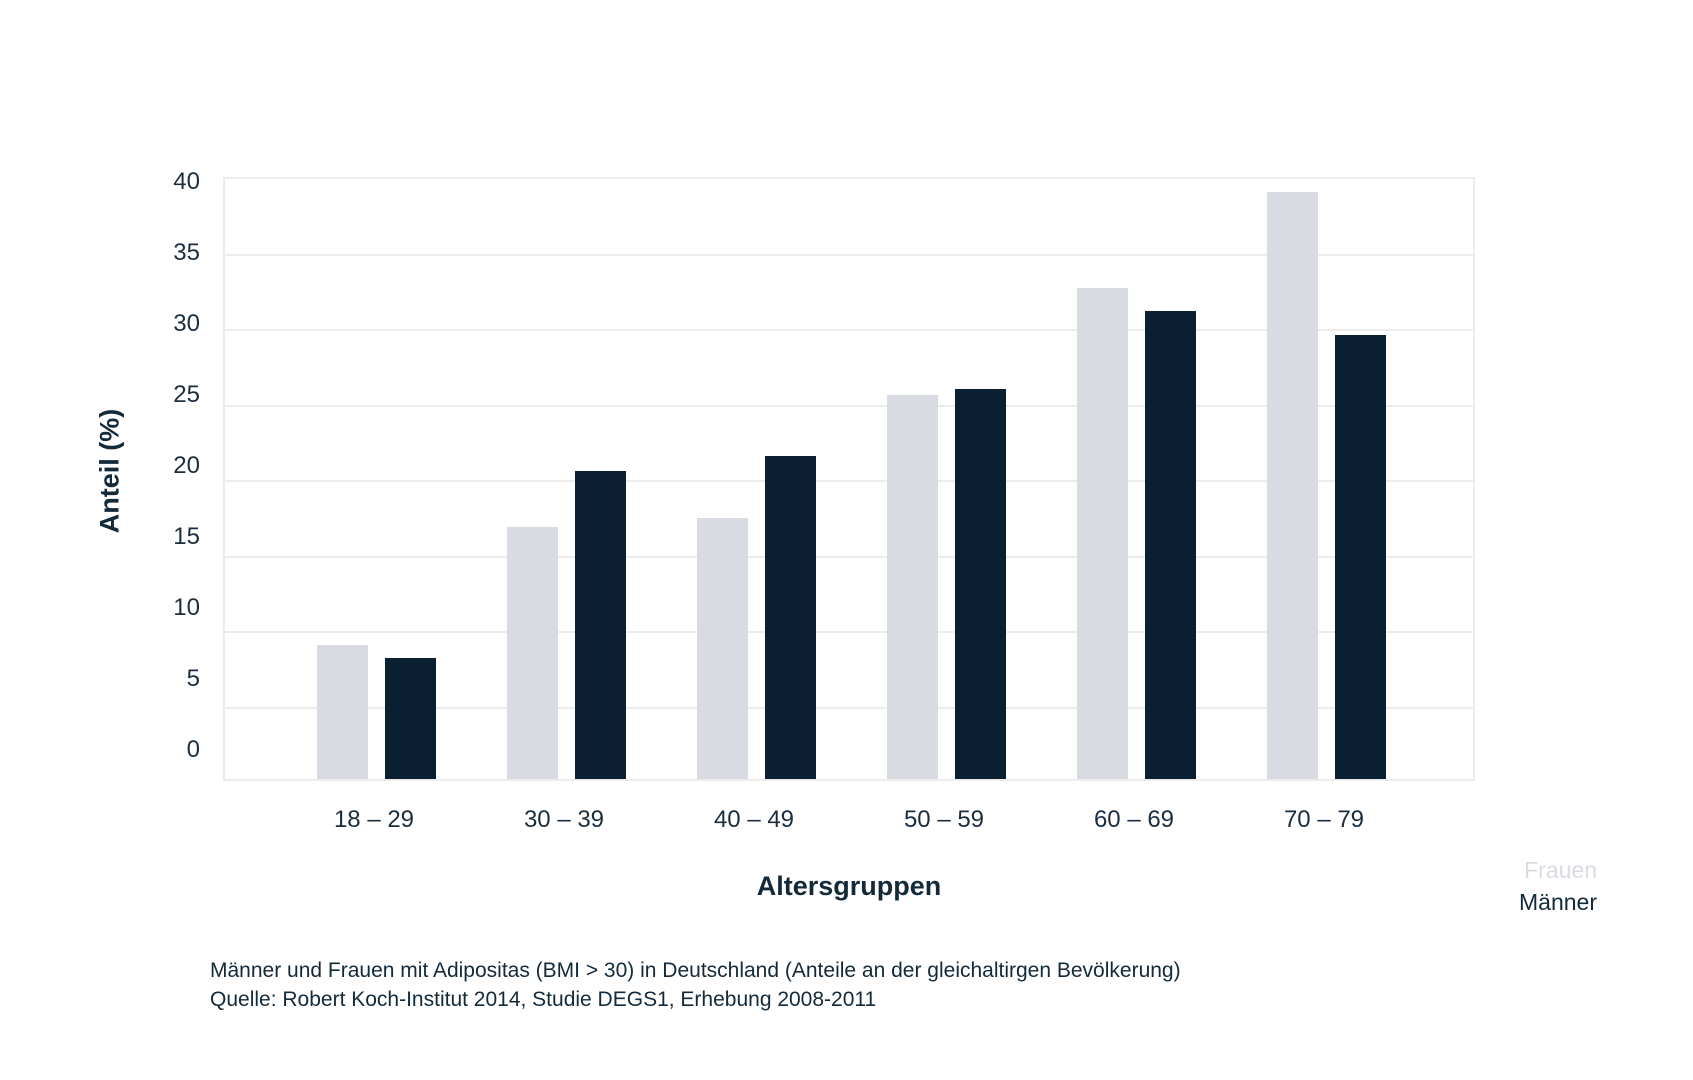  What do you see at coordinates (600, 624) in the screenshot?
I see `bar-maenner-30–39` at bounding box center [600, 624].